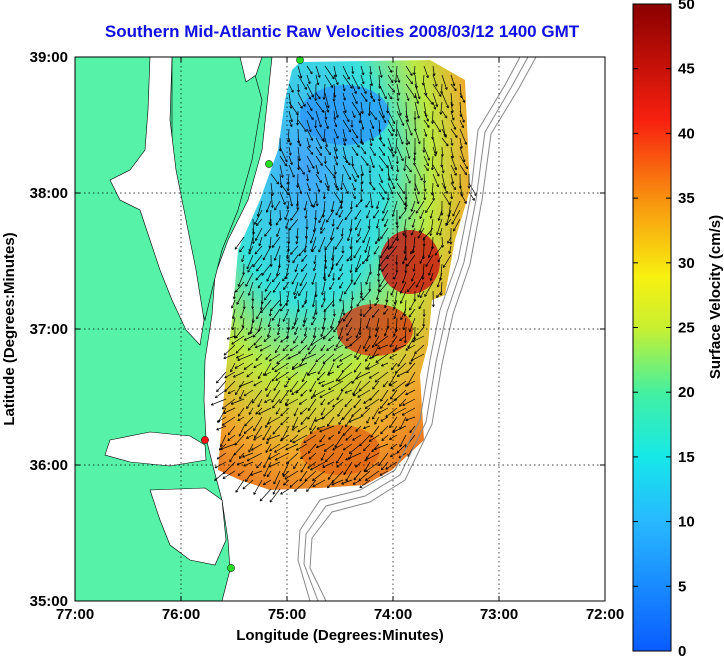 This screenshot has width=724, height=659. What do you see at coordinates (686, 133) in the screenshot?
I see `colorbar-tick-label: 40` at bounding box center [686, 133].